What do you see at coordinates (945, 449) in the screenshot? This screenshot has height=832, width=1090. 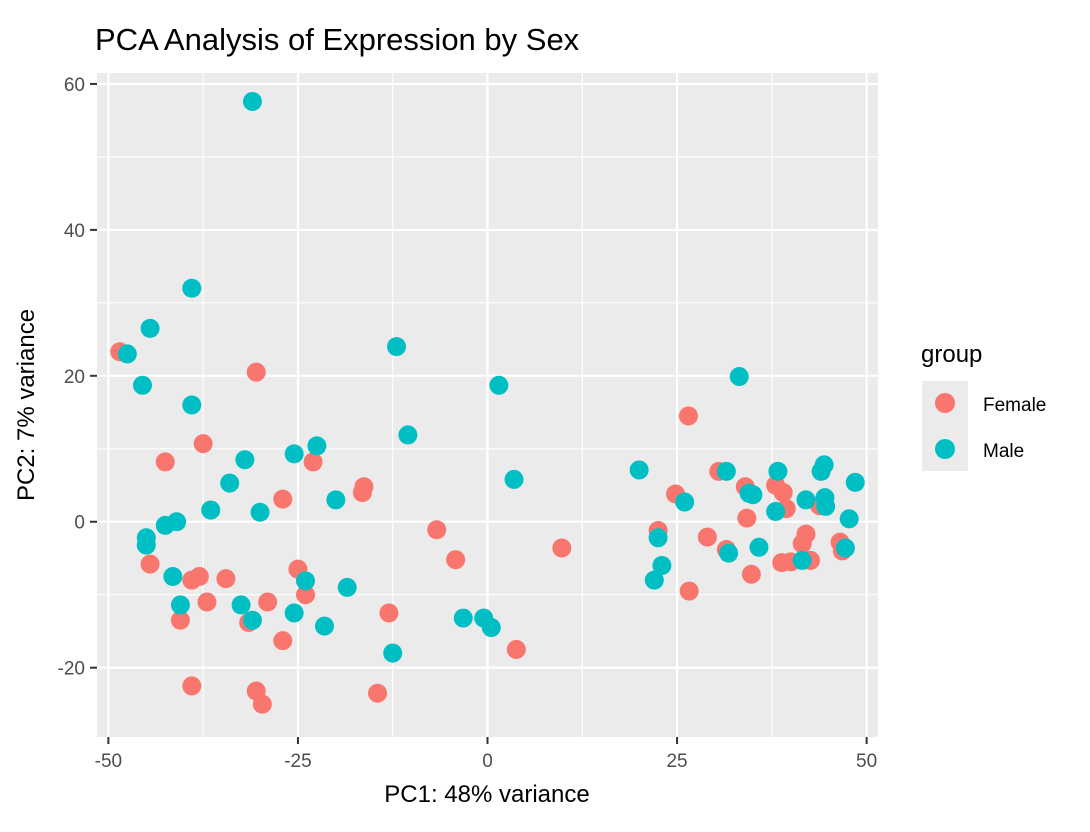 I see `legend-key-male-dot` at bounding box center [945, 449].